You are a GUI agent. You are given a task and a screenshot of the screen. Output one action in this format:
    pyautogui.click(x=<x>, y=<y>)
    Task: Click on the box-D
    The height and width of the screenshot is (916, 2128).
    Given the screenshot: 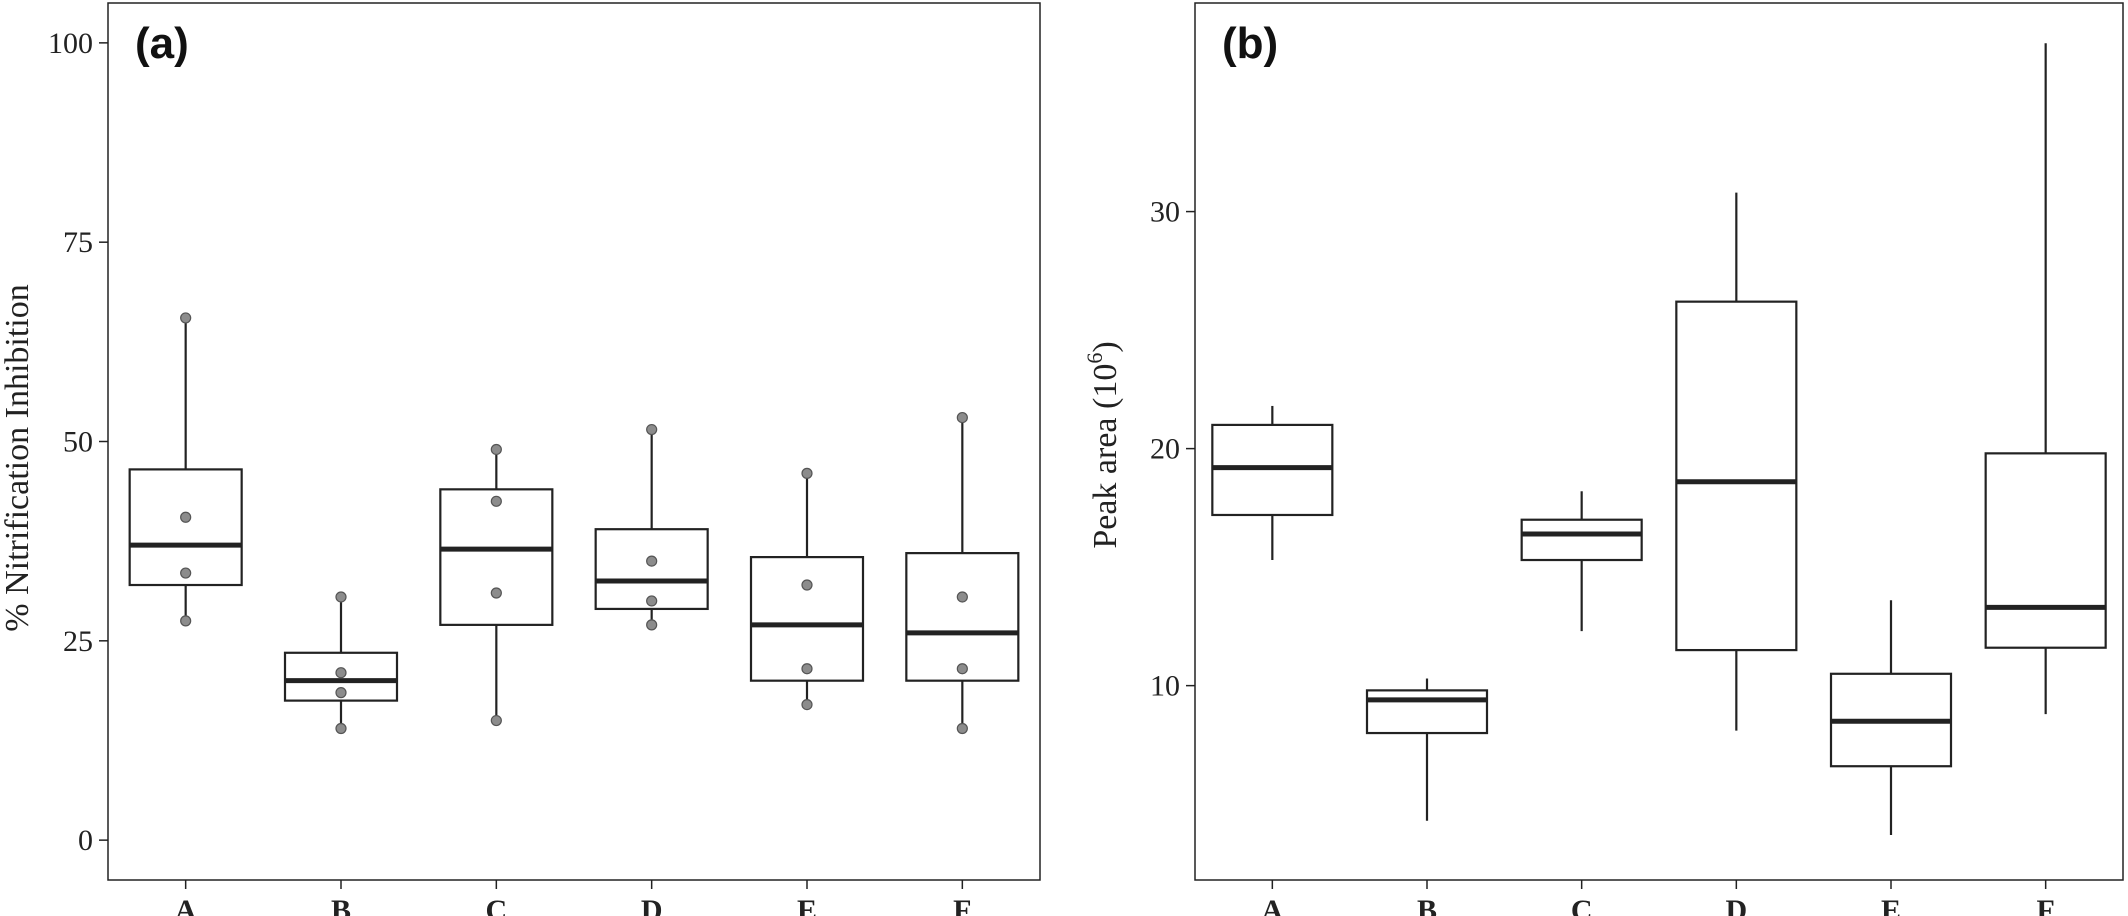 What is the action you would take?
    pyautogui.click(x=1736, y=476)
    